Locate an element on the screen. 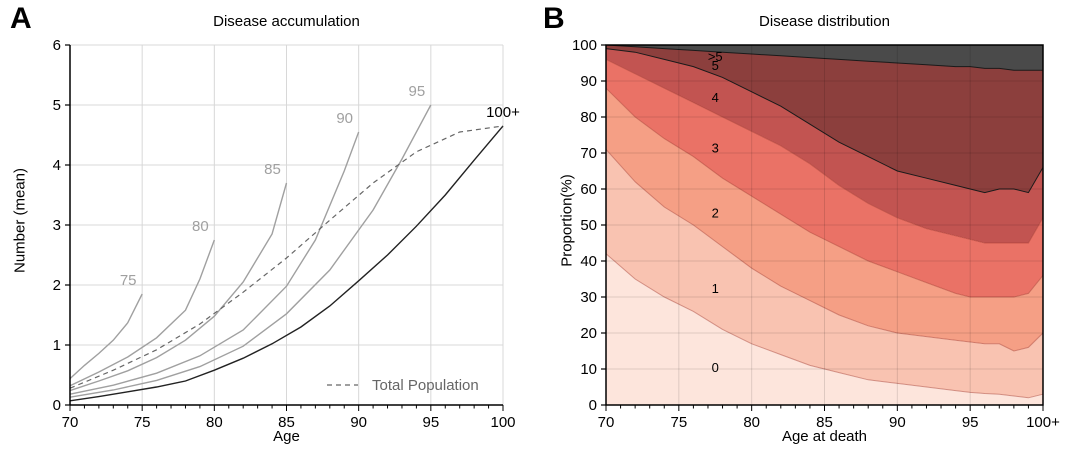 This screenshot has height=449, width=1066. y-tick-label: 30 is located at coordinates (588, 297).